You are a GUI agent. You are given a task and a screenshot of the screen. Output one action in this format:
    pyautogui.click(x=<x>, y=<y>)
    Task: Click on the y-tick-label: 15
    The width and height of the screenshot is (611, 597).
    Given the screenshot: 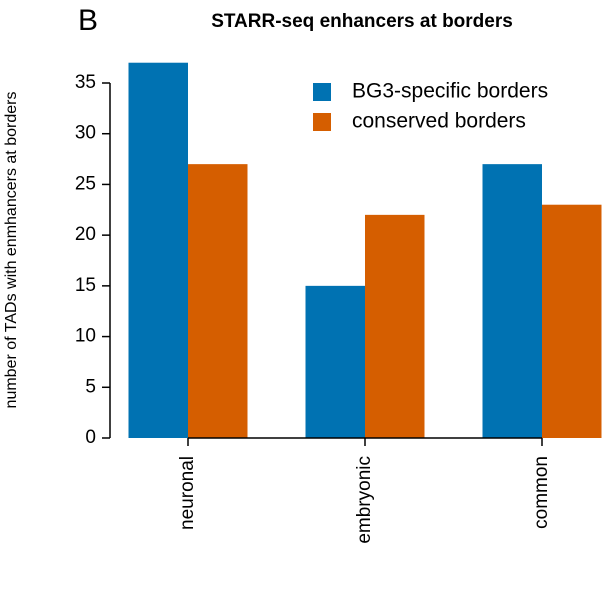 What is the action you would take?
    pyautogui.click(x=85, y=285)
    